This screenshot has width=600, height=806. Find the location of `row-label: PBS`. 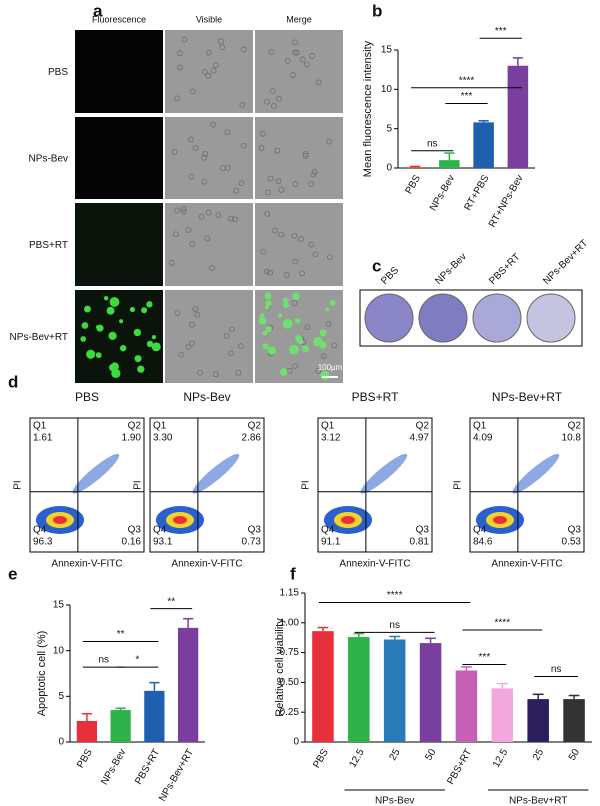

row-label: PBS is located at coordinates (58, 72).